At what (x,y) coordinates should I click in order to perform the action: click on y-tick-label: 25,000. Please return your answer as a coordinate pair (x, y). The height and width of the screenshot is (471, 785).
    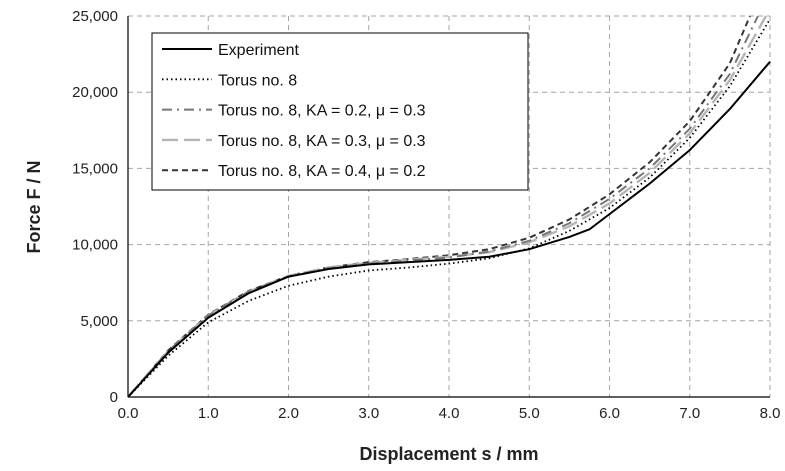
    Looking at the image, I should click on (95, 16).